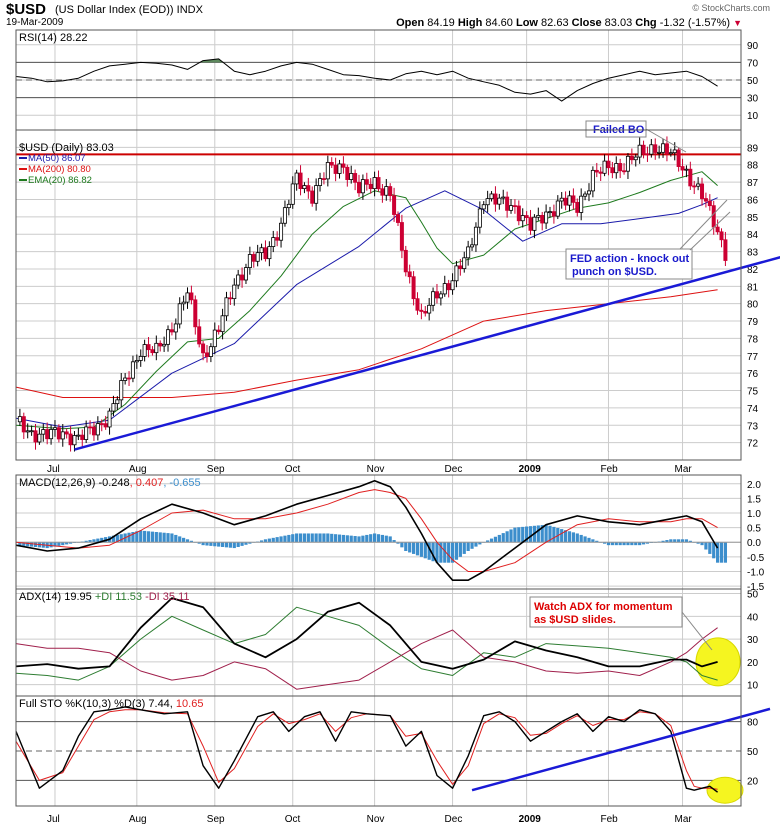 The image size is (780, 828). What do you see at coordinates (35, 22) in the screenshot?
I see `chart-date: 19-Mar-2009` at bounding box center [35, 22].